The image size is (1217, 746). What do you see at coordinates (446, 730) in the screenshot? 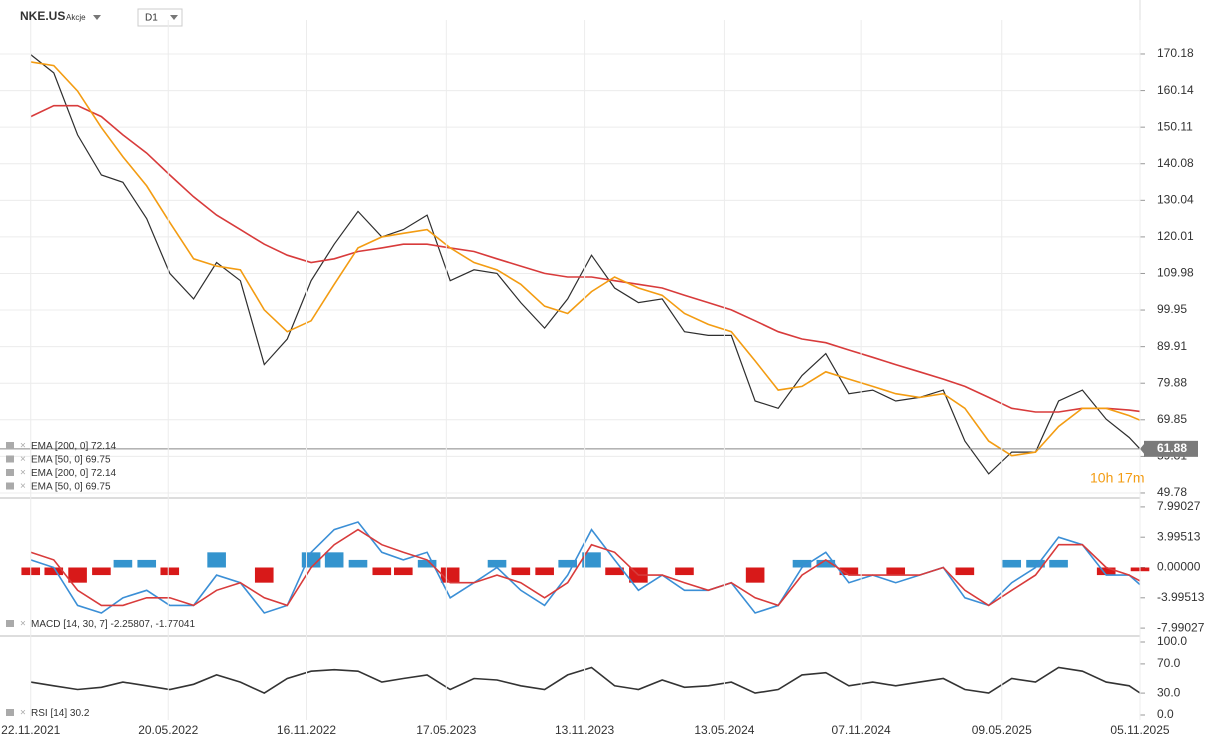
I see `x-tick-label: 17.05.2023` at bounding box center [446, 730].